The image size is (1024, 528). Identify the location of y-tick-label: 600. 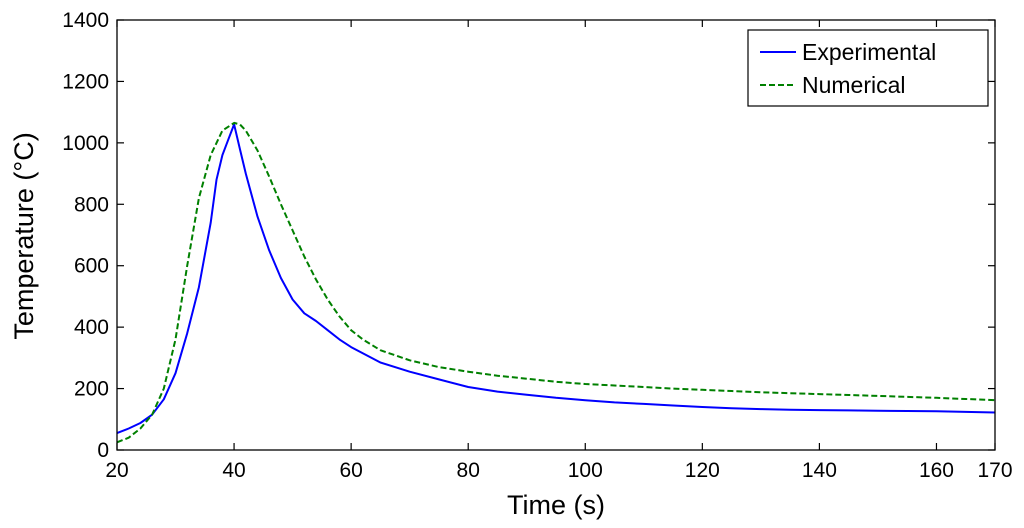
(91, 266).